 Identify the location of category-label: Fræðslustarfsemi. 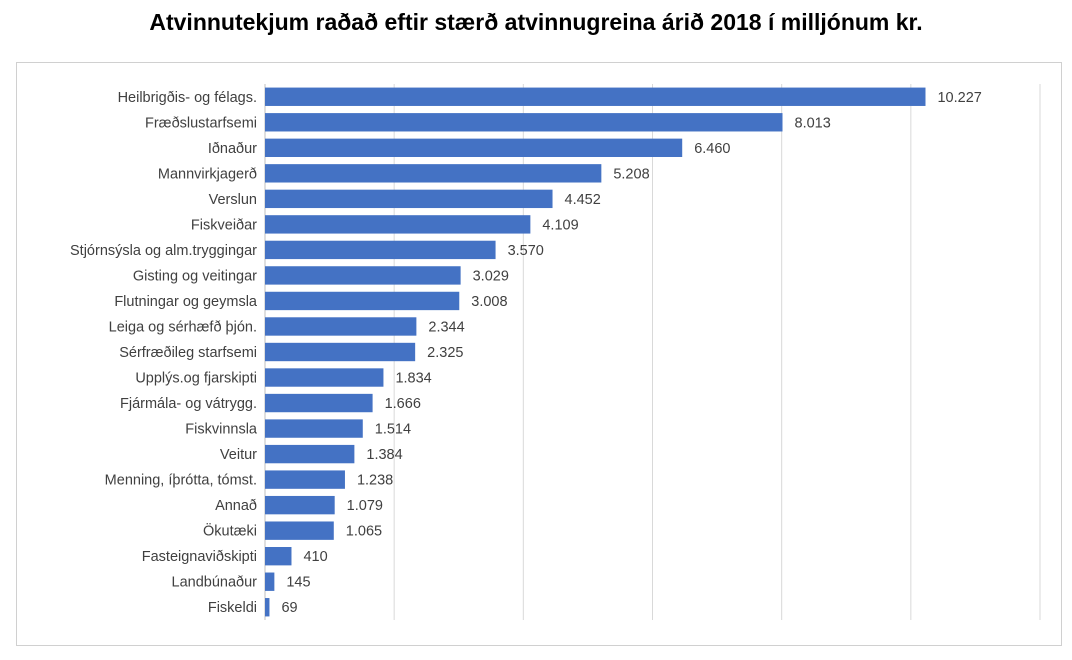
(201, 123).